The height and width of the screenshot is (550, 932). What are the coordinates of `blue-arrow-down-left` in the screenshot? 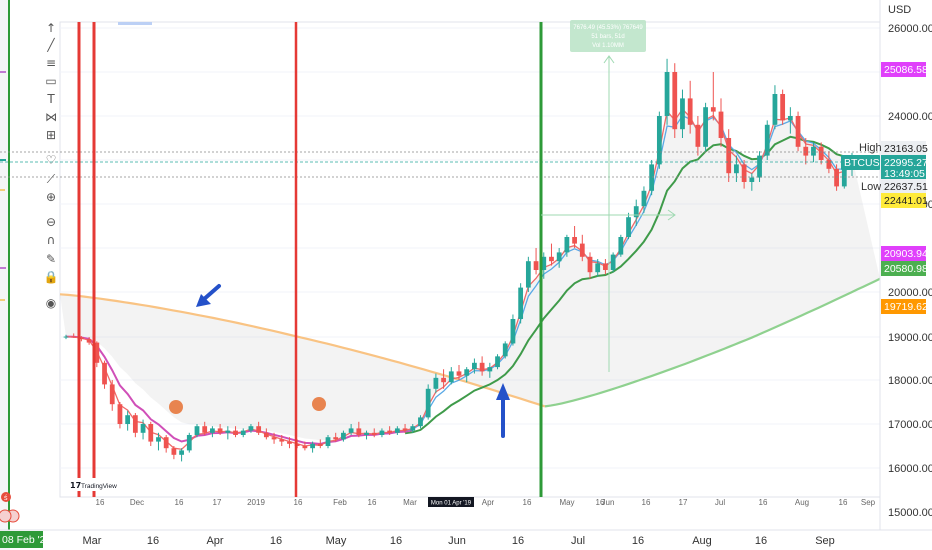 It's located at (208, 295).